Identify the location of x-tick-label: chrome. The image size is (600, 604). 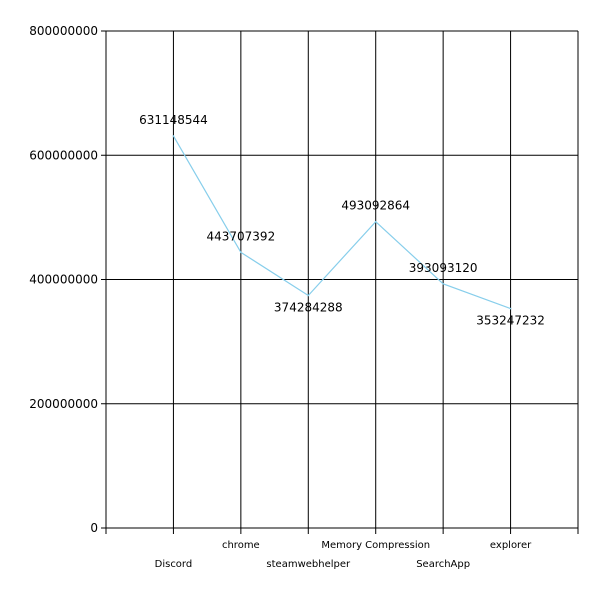
(241, 545).